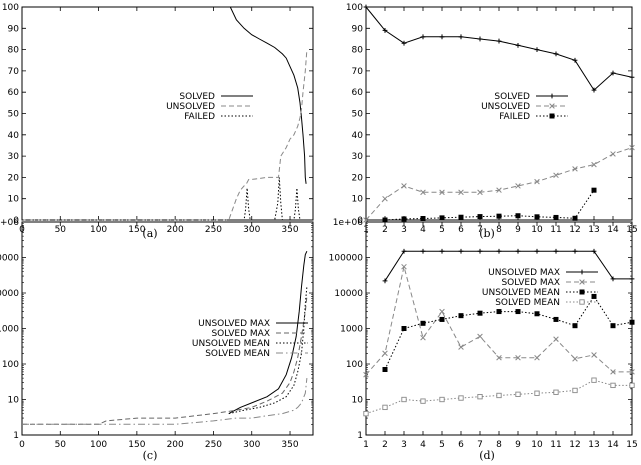  I want to click on x-tick-label: 12, so click(574, 445).